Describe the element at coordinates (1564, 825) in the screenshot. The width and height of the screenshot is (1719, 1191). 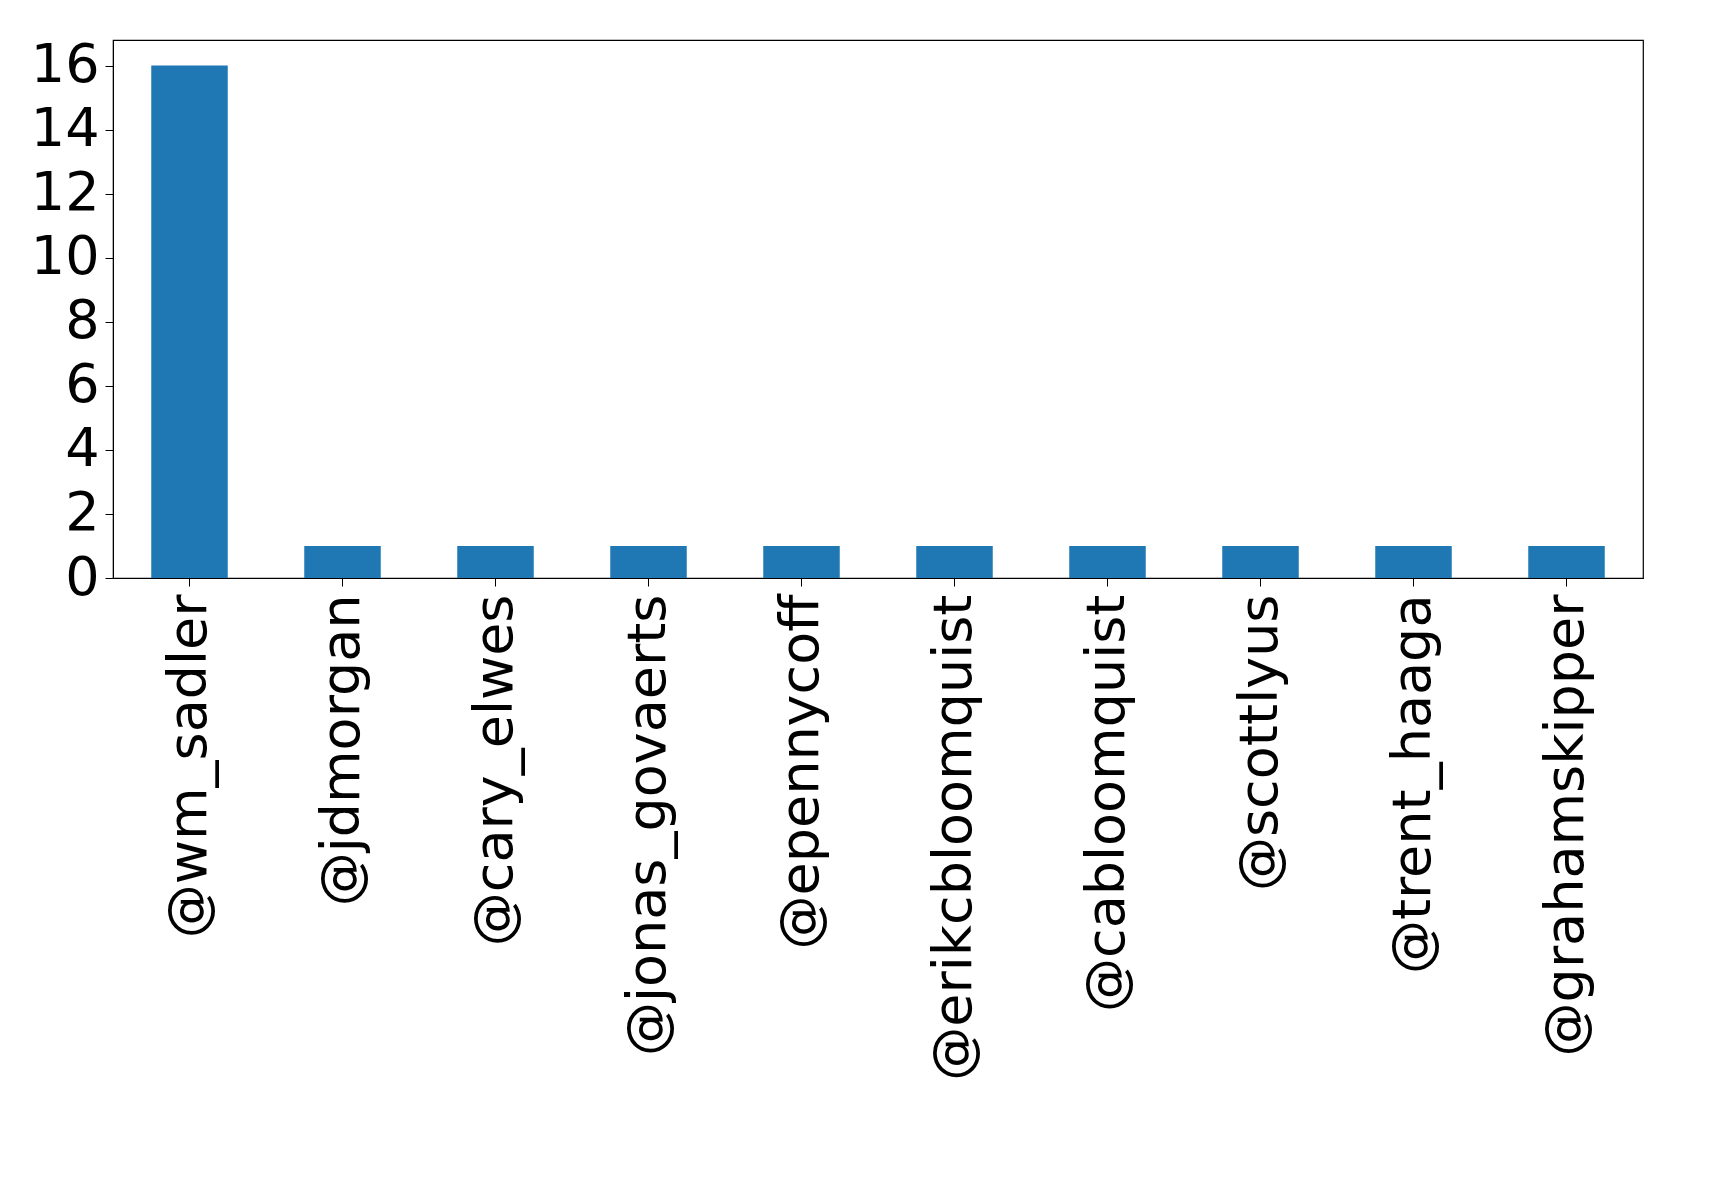
I see `x-tick-label: @grahamskipper` at that location.